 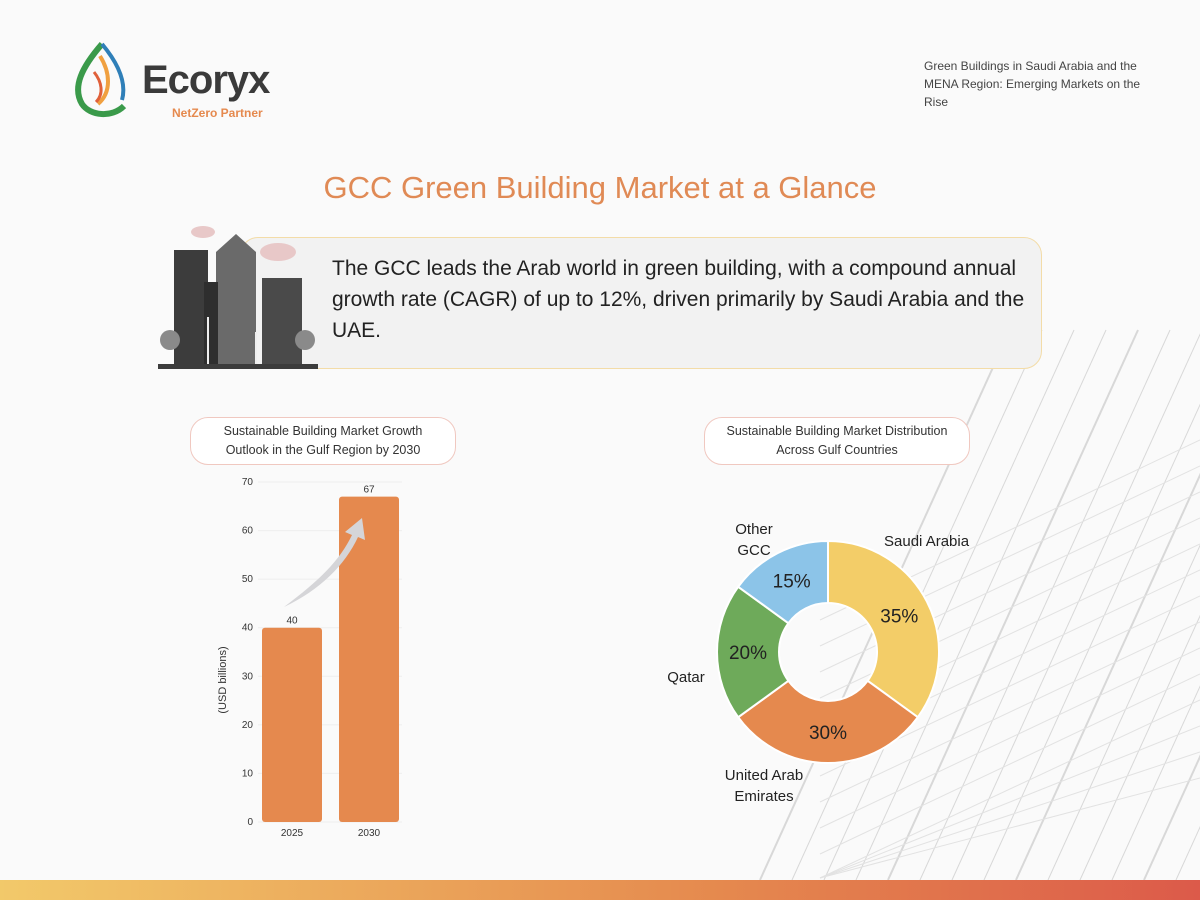 I want to click on logo-tagline: NetZero Partner, so click(x=217, y=113).